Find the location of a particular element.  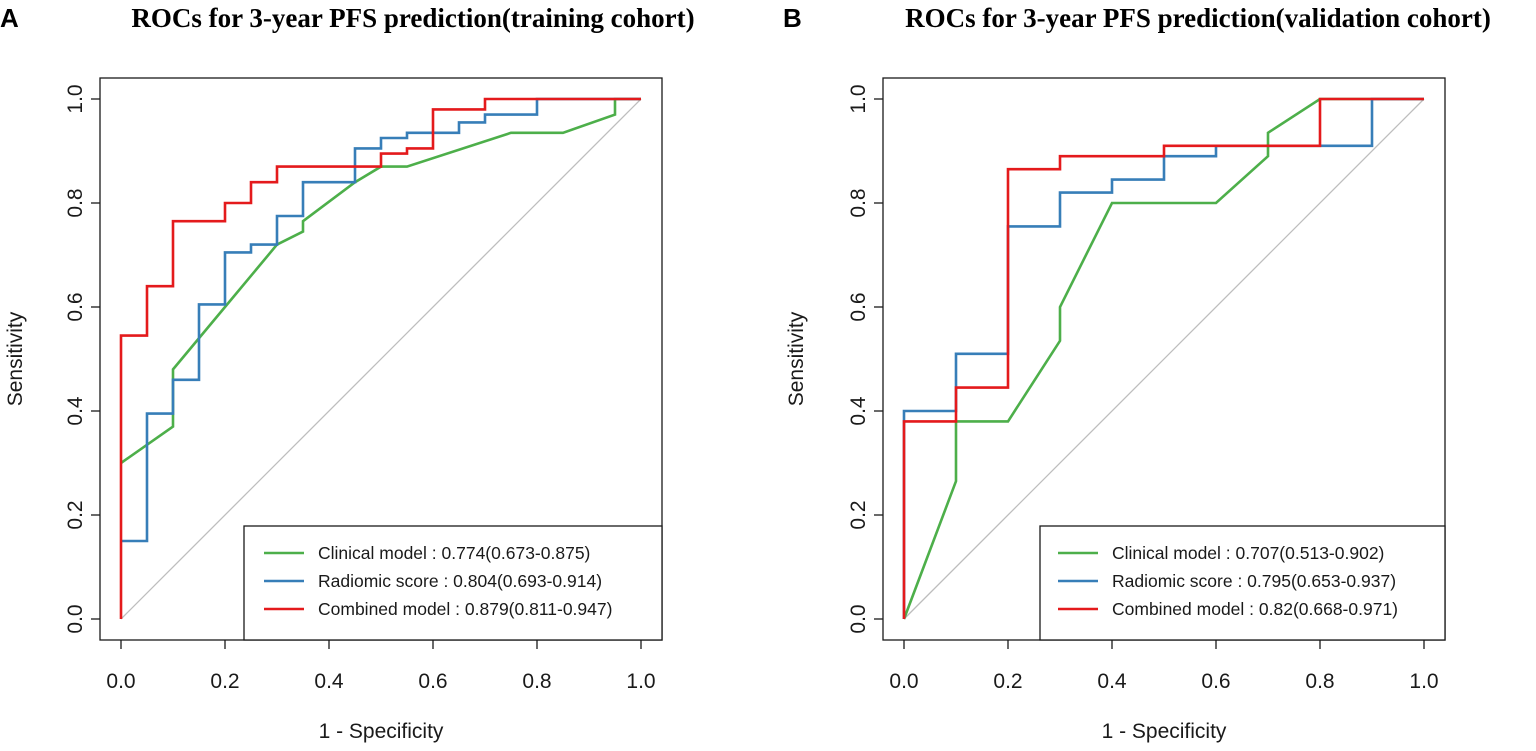

legend-entry: Radiomic score : 0.804(0.693-0.914) is located at coordinates (460, 581).